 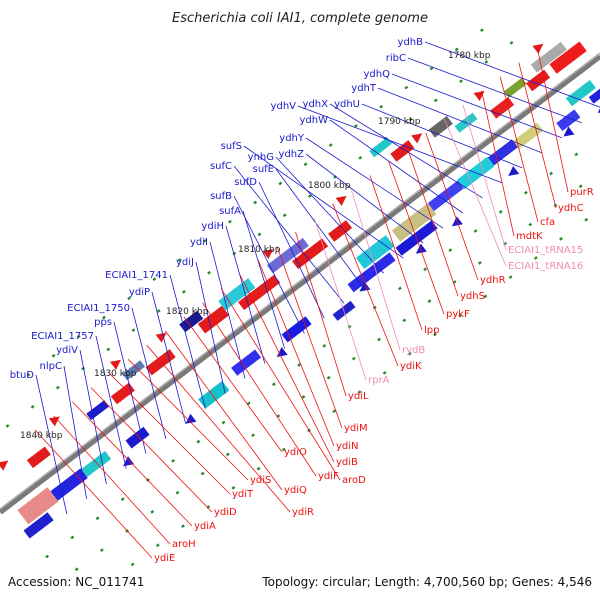 What do you see at coordinates (411, 42) in the screenshot?
I see `gene-label-ydhB: ydhB` at bounding box center [411, 42].